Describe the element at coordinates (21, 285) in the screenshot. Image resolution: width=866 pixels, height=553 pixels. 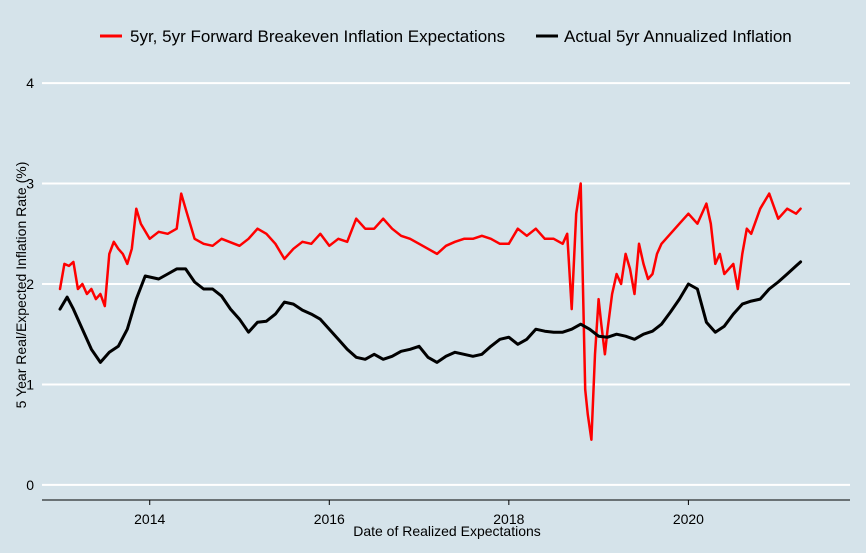
I see `y-axis-title: 5 Year Real/Expected Inflation Rate (%)` at that location.